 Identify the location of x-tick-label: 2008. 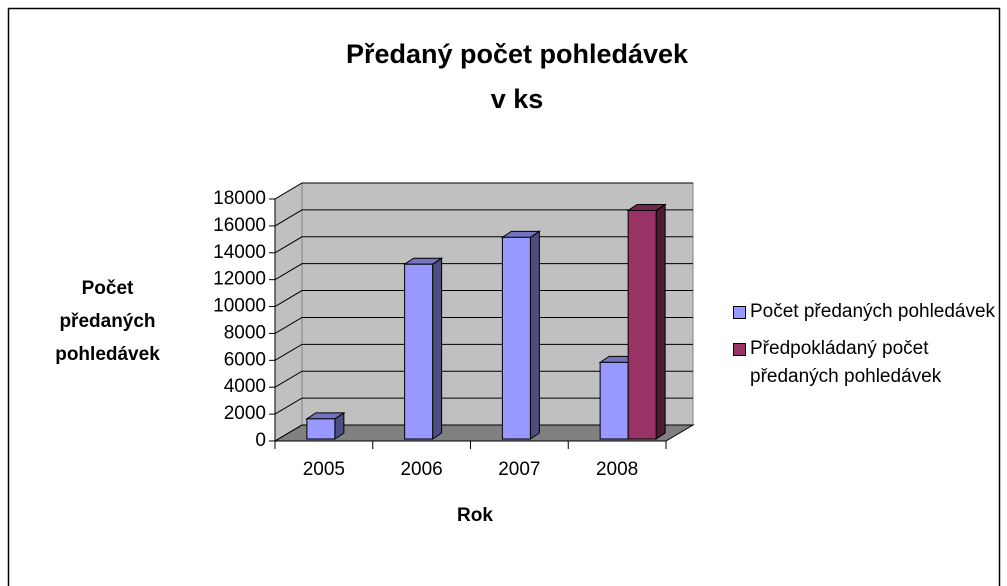
(617, 469).